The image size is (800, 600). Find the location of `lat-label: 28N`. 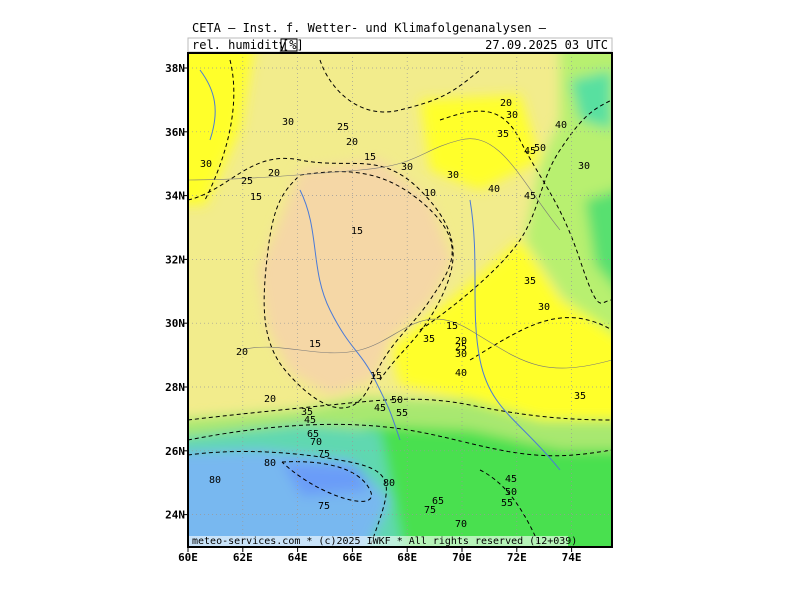

lat-label: 28N is located at coordinates (175, 387).